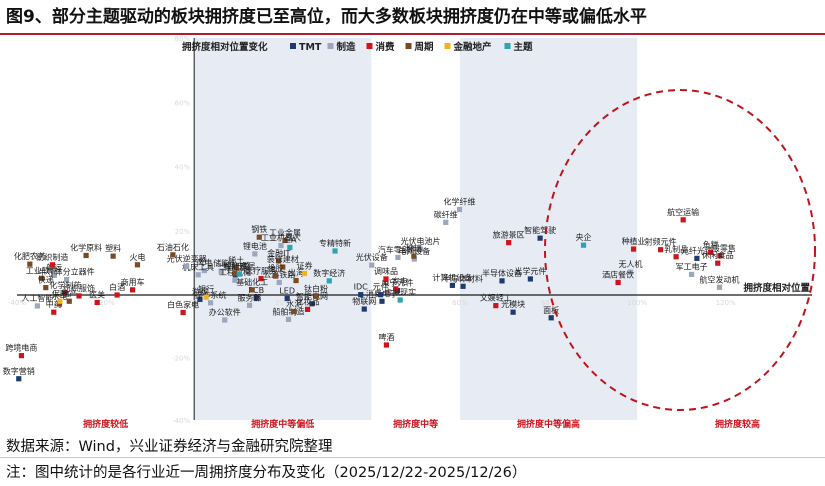 This screenshot has width=825, height=486. Describe the element at coordinates (530, 271) in the screenshot. I see `point-label: 光学元件` at that location.